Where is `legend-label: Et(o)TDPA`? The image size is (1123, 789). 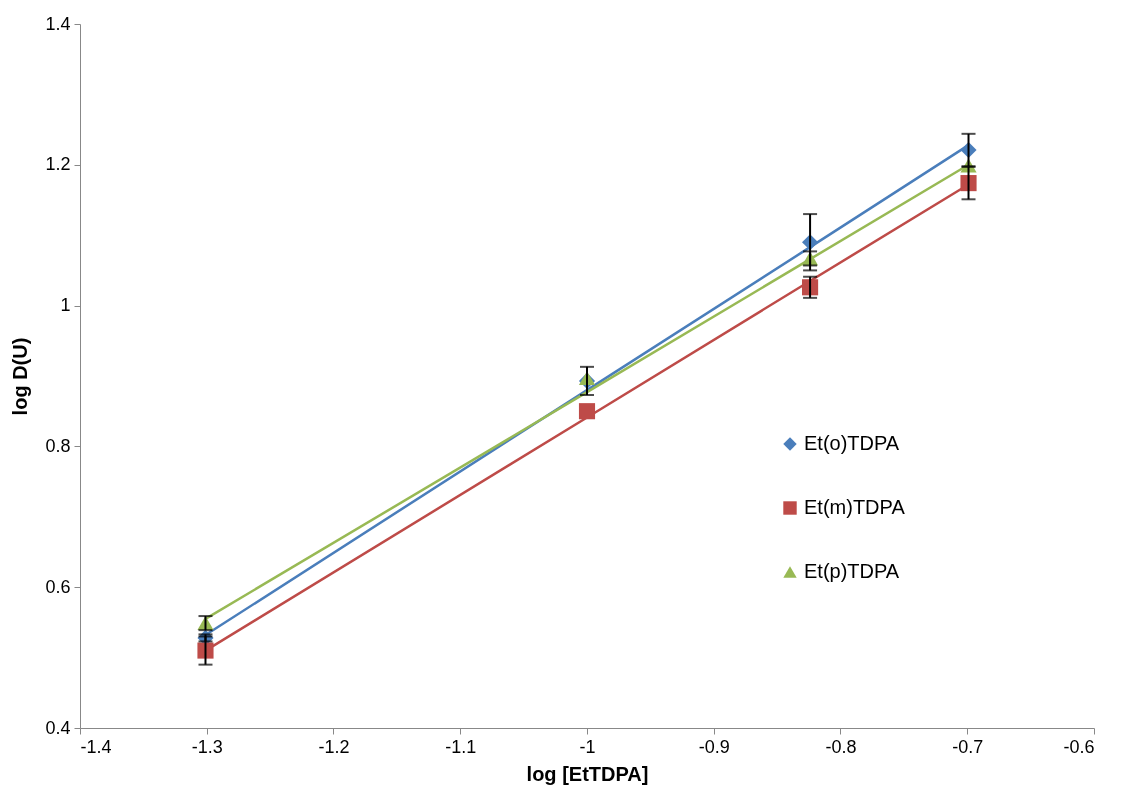 legend-label: Et(o)TDPA is located at coordinates (852, 443).